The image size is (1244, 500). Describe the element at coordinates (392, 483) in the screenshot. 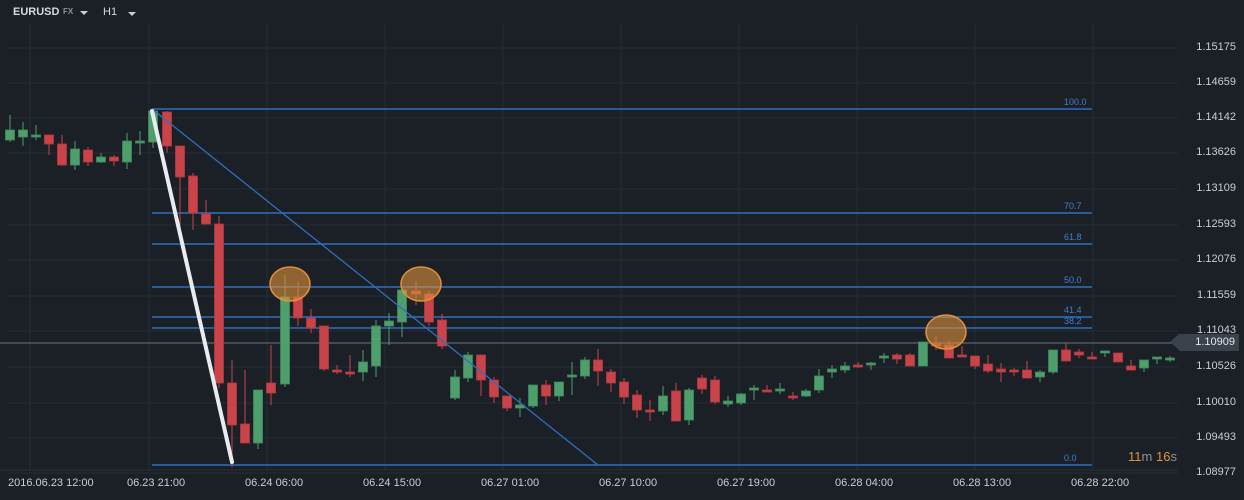

I see `time-tick-label: 06.24 15:00` at that location.